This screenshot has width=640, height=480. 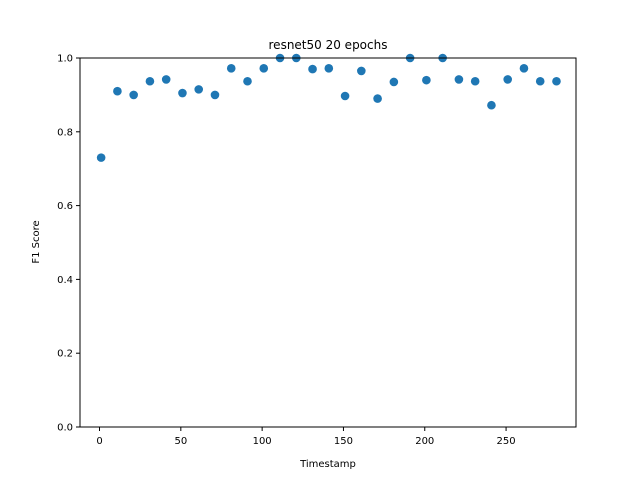 I want to click on y-axis-ticks: 0.0 0.2 0.4 0.6 0.8 1.0, so click(x=68, y=244).